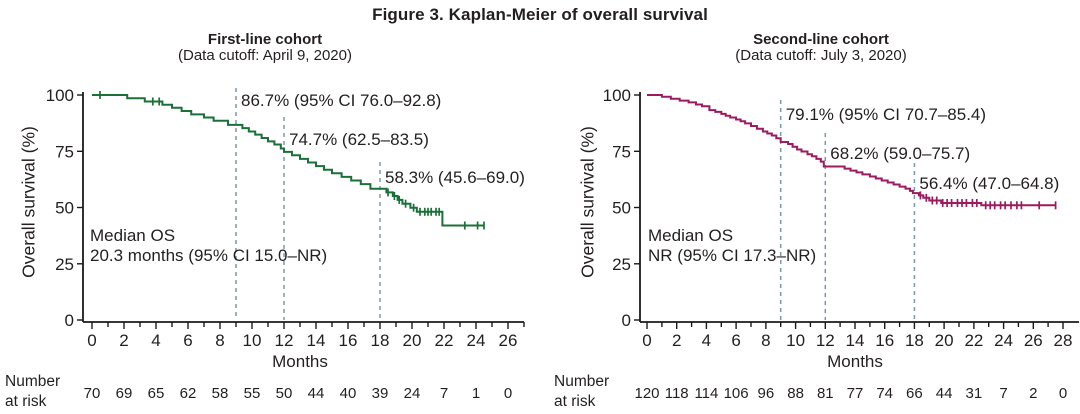 Image resolution: width=1080 pixels, height=414 pixels. I want to click on number-at-risk-value: 44, so click(316, 393).